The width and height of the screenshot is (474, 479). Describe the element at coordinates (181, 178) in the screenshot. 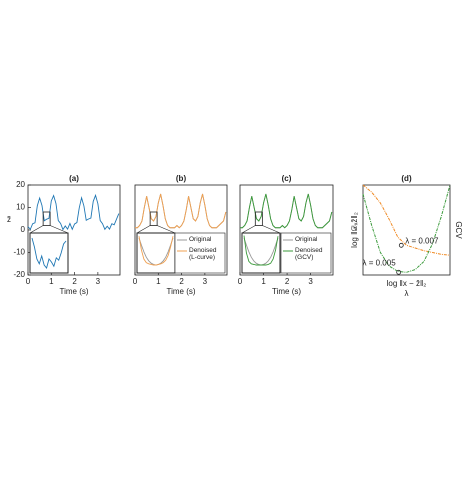

I see `panel-title: (b)` at that location.